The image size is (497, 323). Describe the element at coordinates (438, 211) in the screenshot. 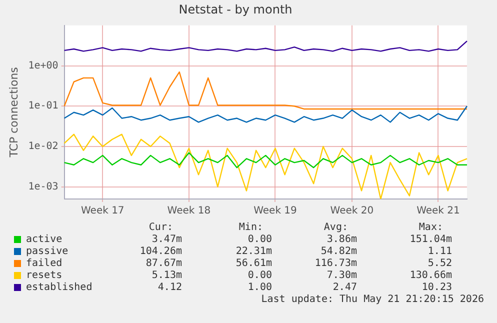

I see `x-tick-label: Week 21` at that location.